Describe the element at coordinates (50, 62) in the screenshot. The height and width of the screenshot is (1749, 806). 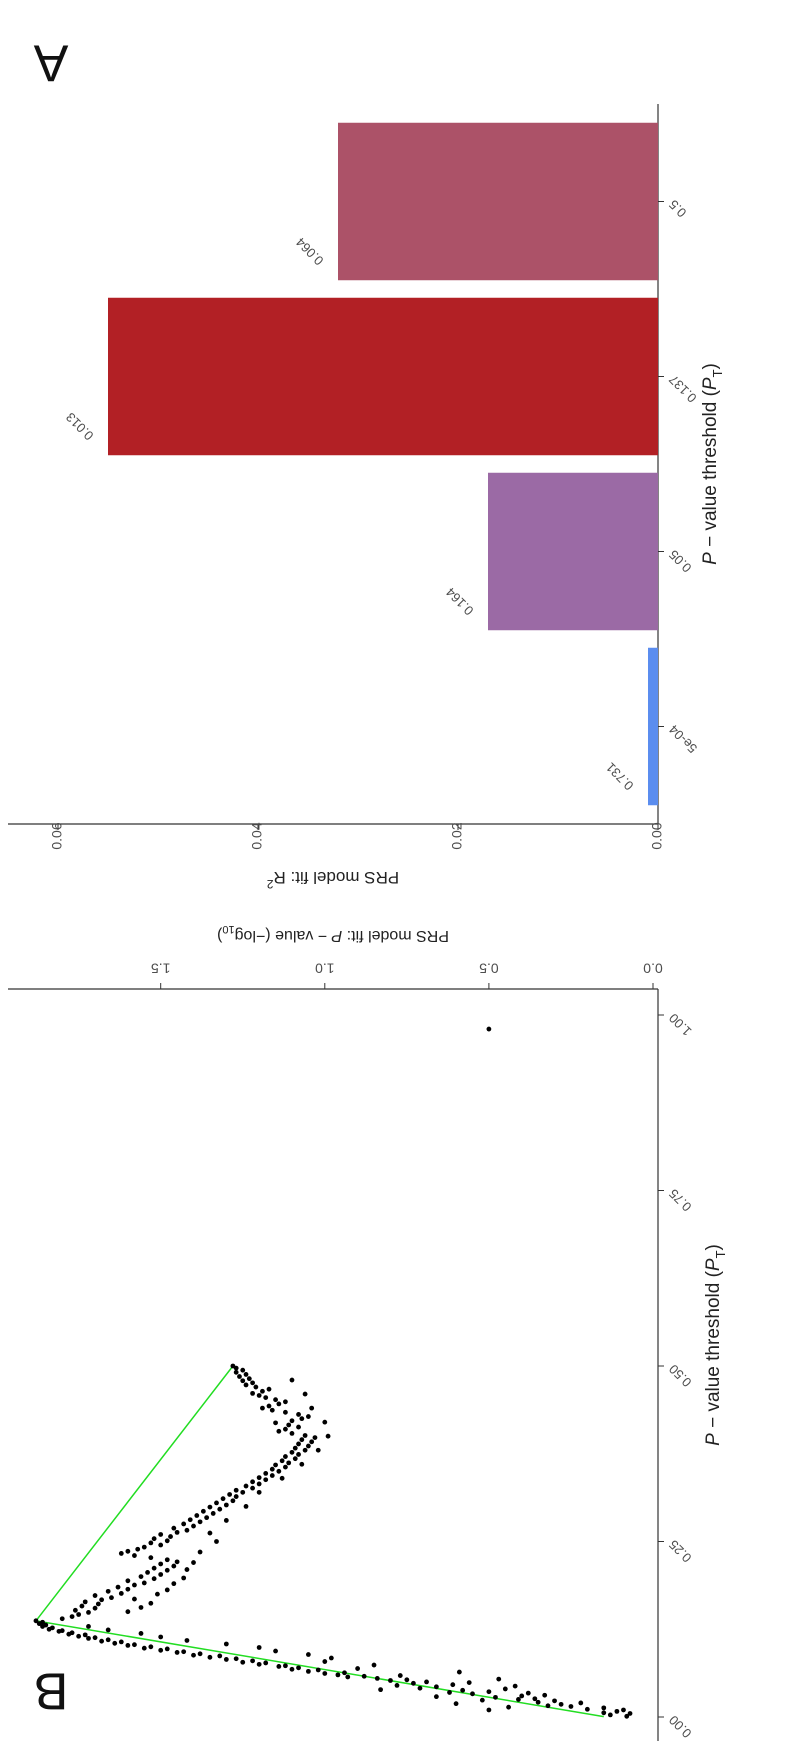
I see `panel-a-letter: A` at that location.